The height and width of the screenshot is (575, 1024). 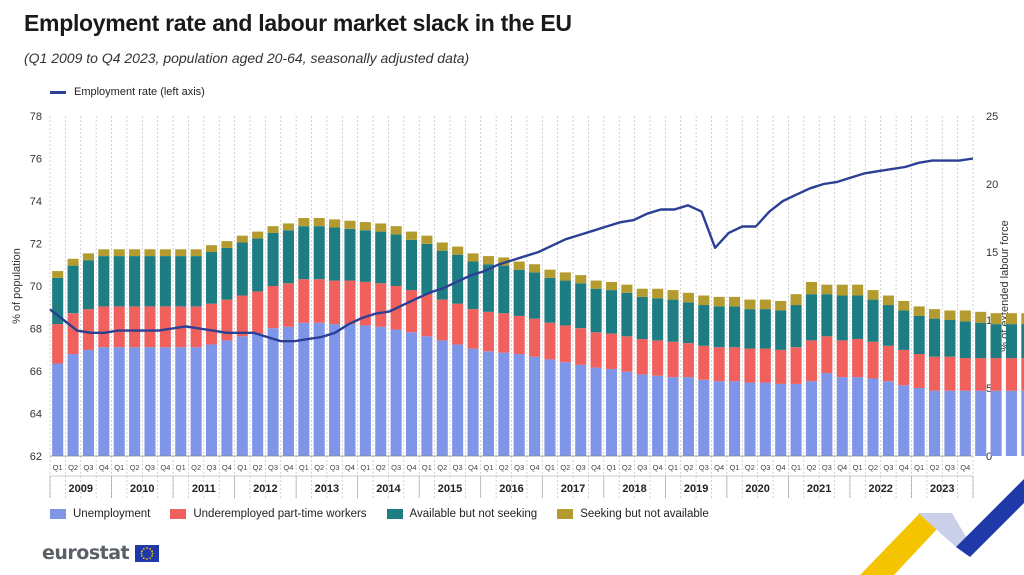 I want to click on year-label: 2012, so click(x=265, y=489).